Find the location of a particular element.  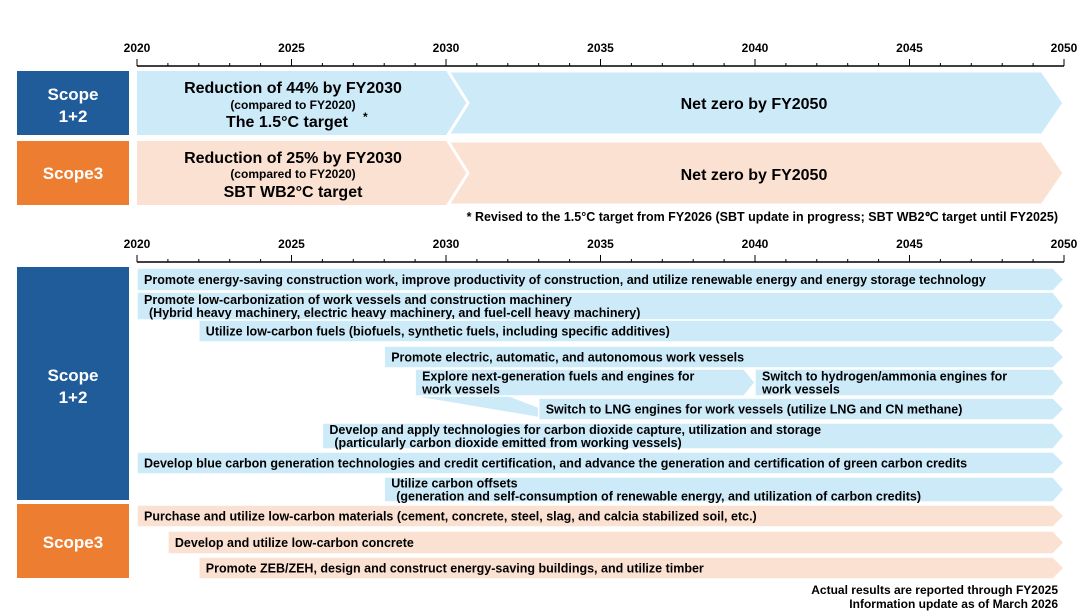

scope12-phase1-band is located at coordinates (302, 103).